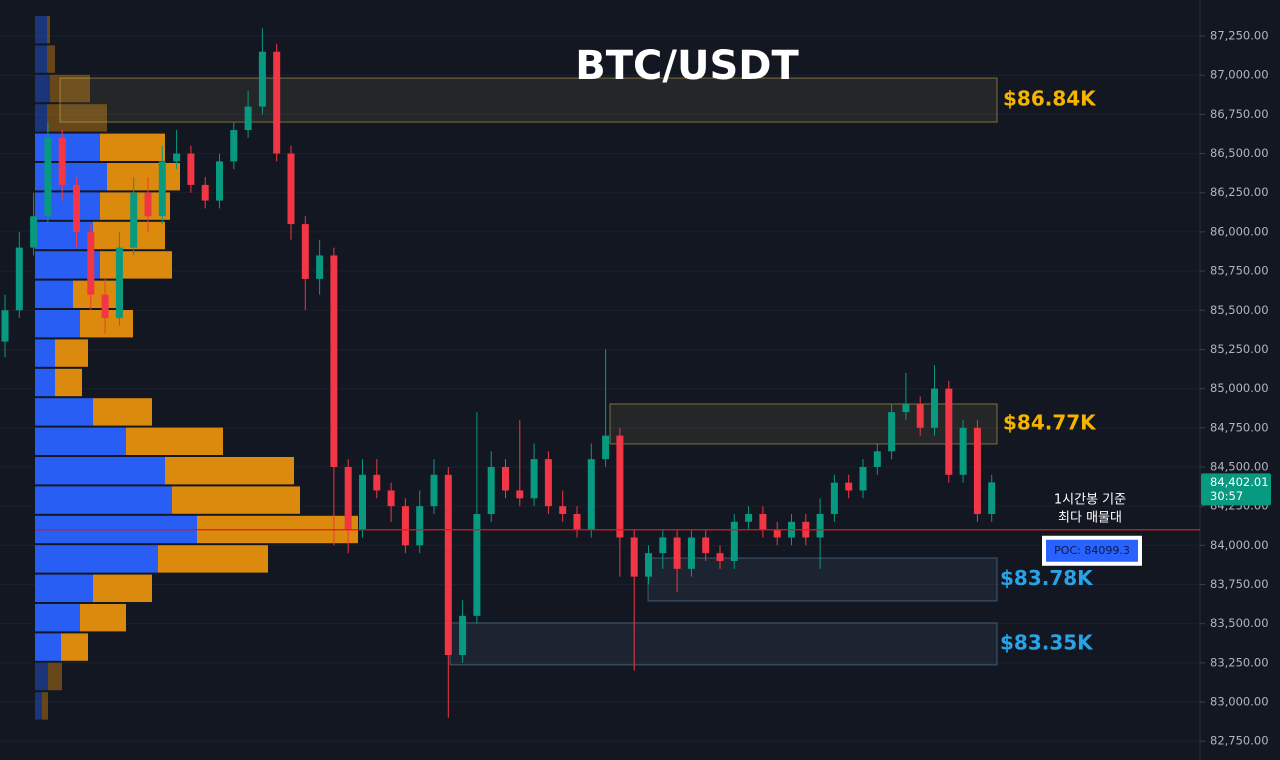 Image resolution: width=1280 pixels, height=760 pixels. Describe the element at coordinates (1047, 642) in the screenshot. I see `zone-label: $83.35K` at that location.